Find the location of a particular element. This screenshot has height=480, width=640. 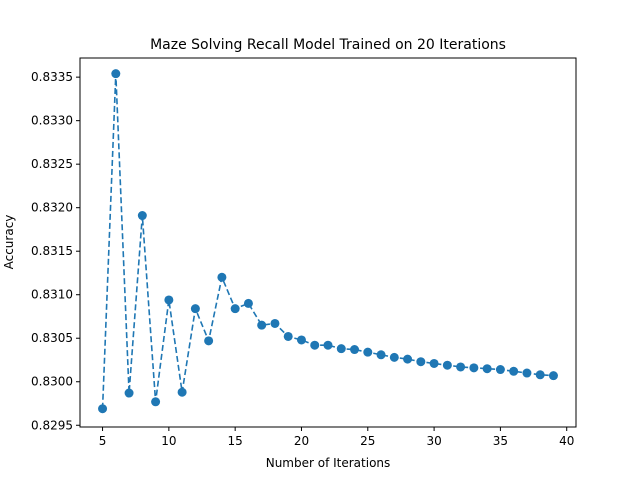

y-tick-label: 0.8295 is located at coordinates (52, 425).